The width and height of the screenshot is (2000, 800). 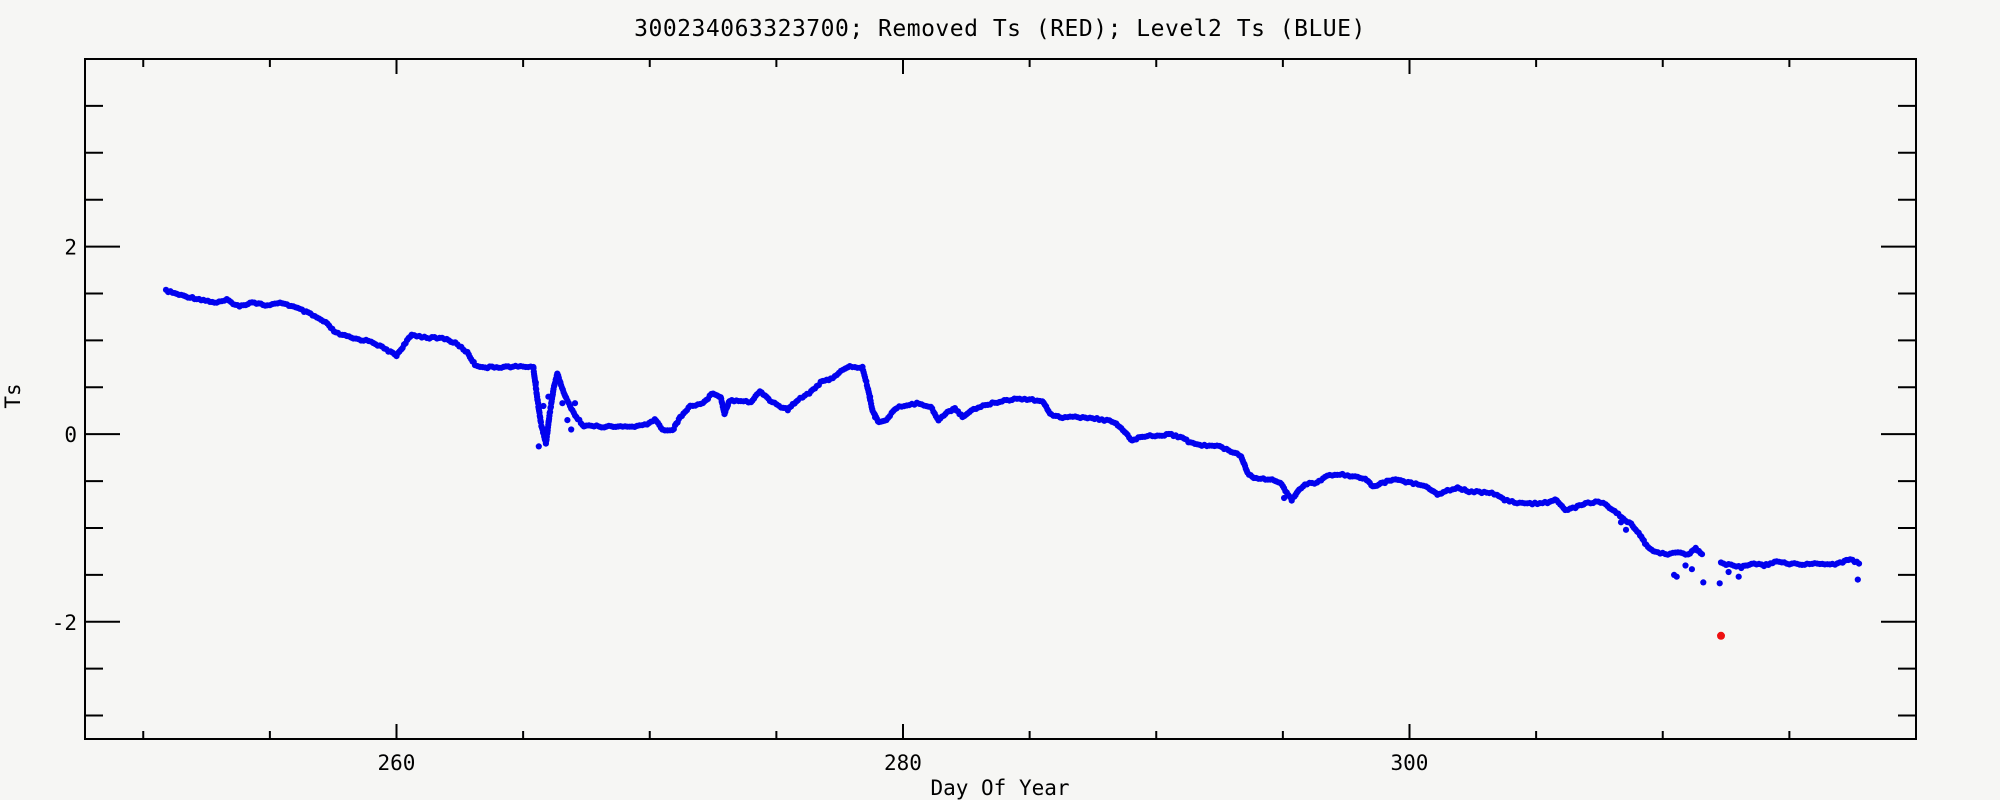 I want to click on y-tick-label: 2, so click(x=70, y=248).